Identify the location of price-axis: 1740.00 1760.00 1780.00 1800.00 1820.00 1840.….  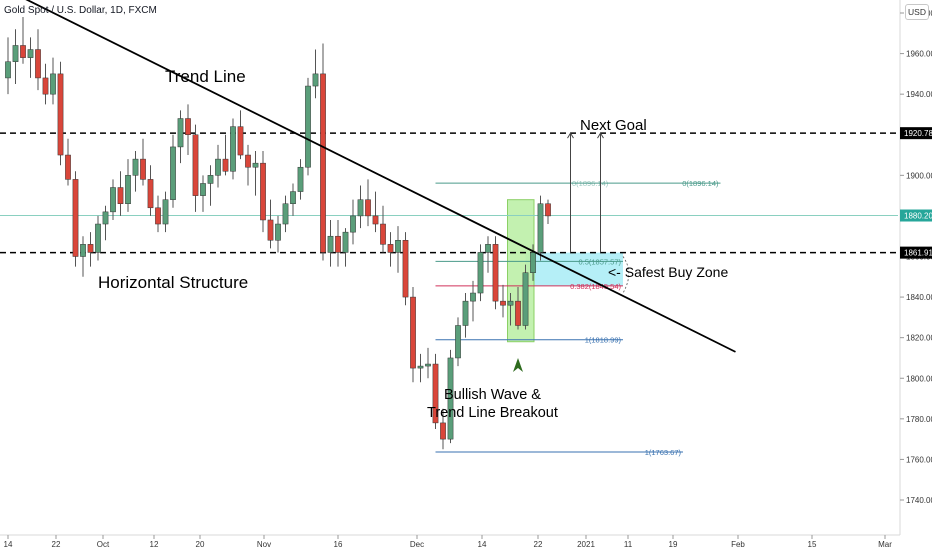
(915, 267).